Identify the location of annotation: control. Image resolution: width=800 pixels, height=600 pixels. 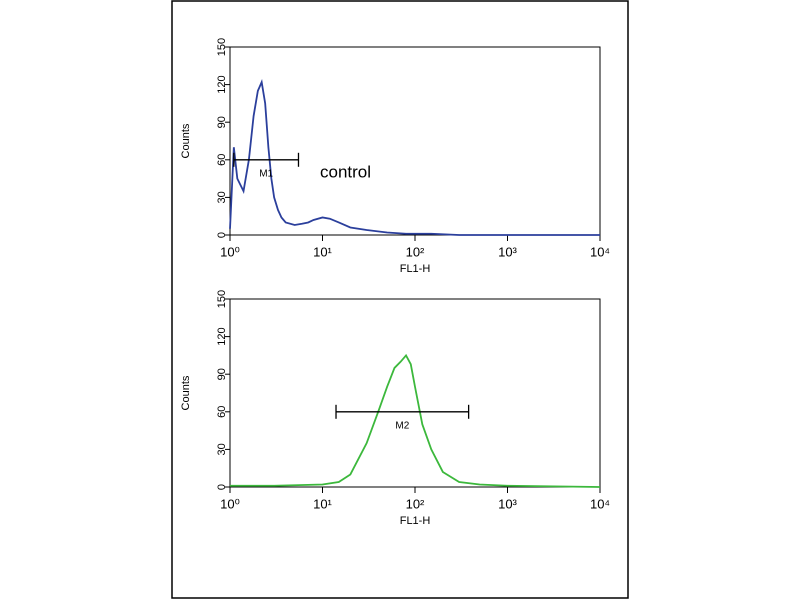
(345, 171).